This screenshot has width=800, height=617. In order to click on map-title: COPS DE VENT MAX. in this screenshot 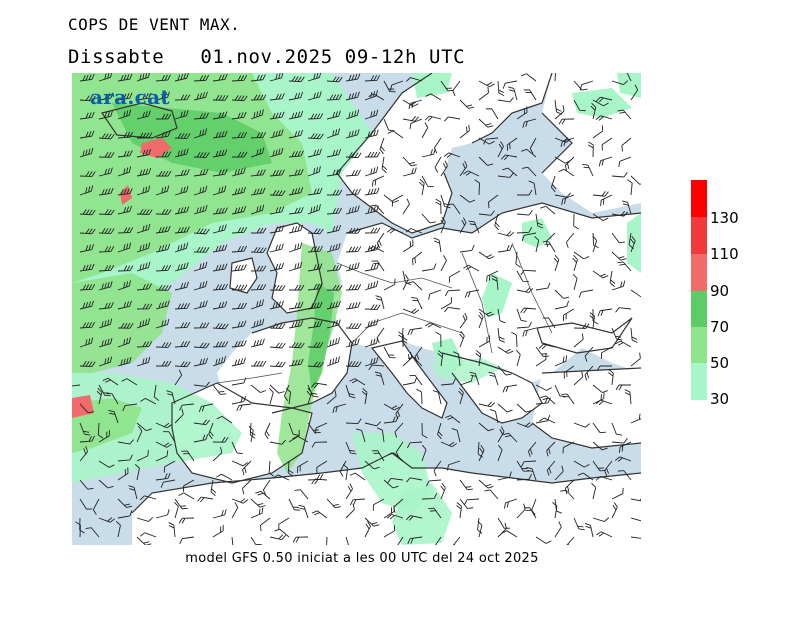, I will do `click(154, 24)`.